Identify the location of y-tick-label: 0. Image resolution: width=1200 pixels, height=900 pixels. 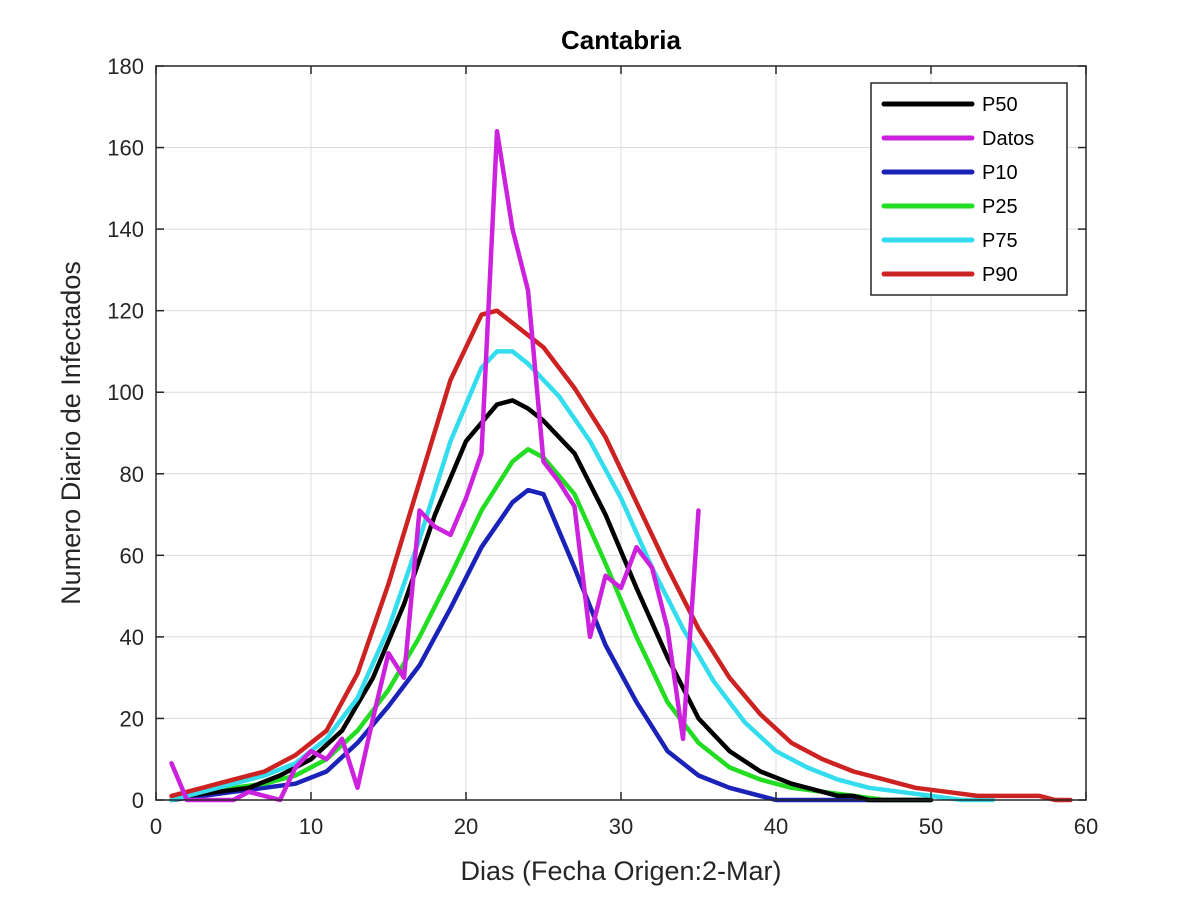
(138, 800).